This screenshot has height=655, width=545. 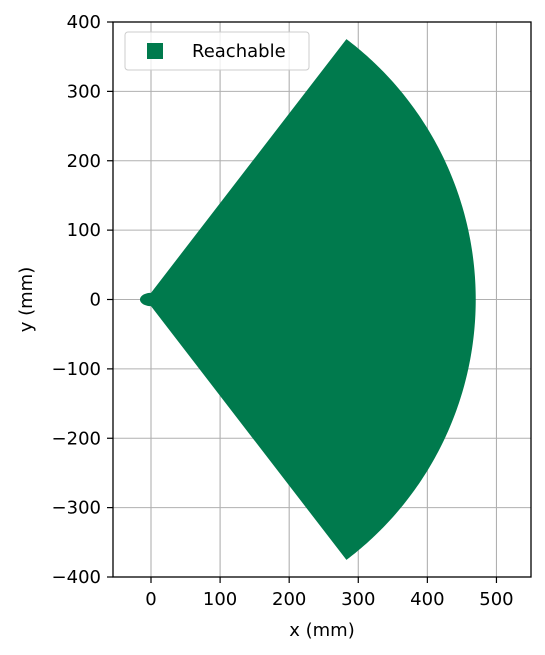 I want to click on y-tick-label: −100, so click(x=76, y=369).